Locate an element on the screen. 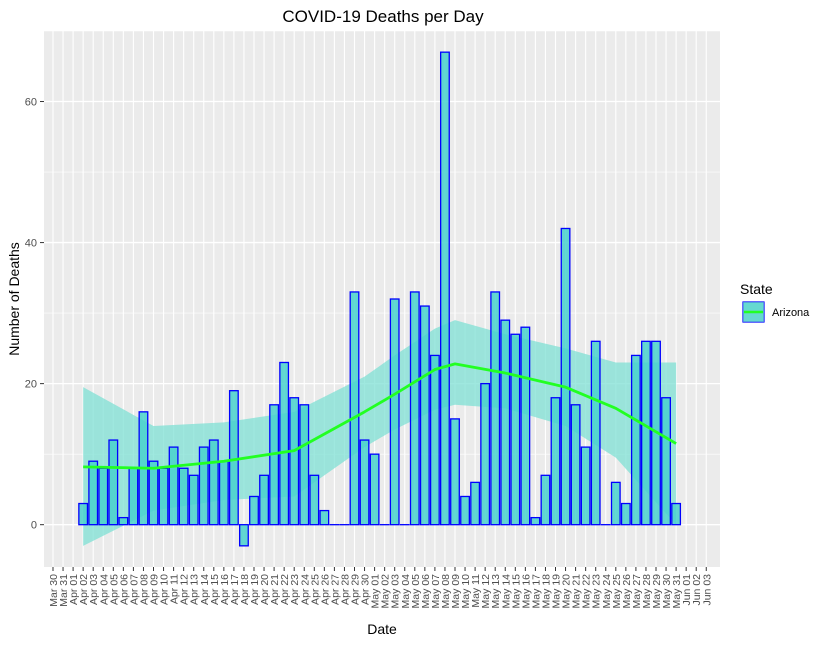 The image size is (827, 648). y-tick-label: 40 is located at coordinates (31, 244).